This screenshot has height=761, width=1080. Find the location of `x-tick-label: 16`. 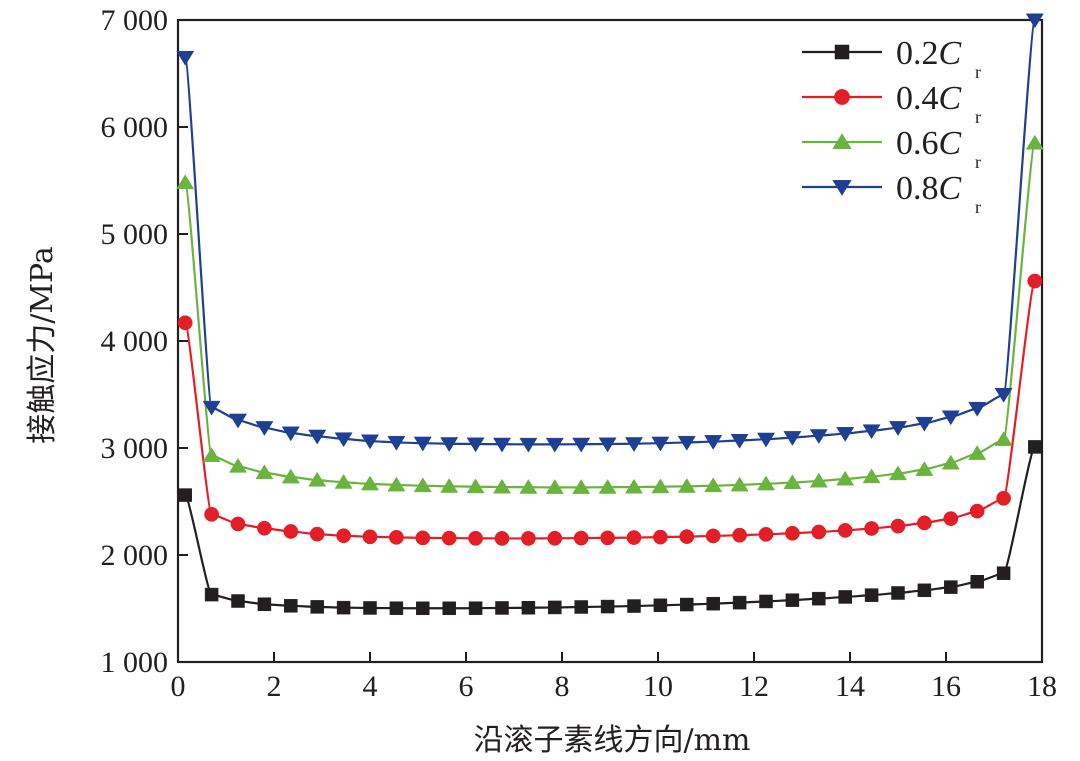

x-tick-label: 16 is located at coordinates (946, 686).